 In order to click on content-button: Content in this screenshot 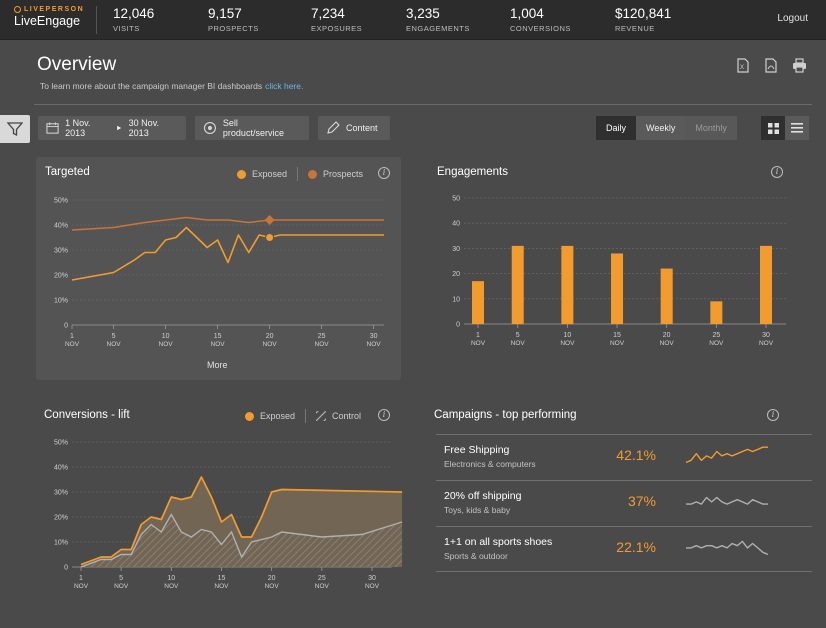, I will do `click(354, 128)`.